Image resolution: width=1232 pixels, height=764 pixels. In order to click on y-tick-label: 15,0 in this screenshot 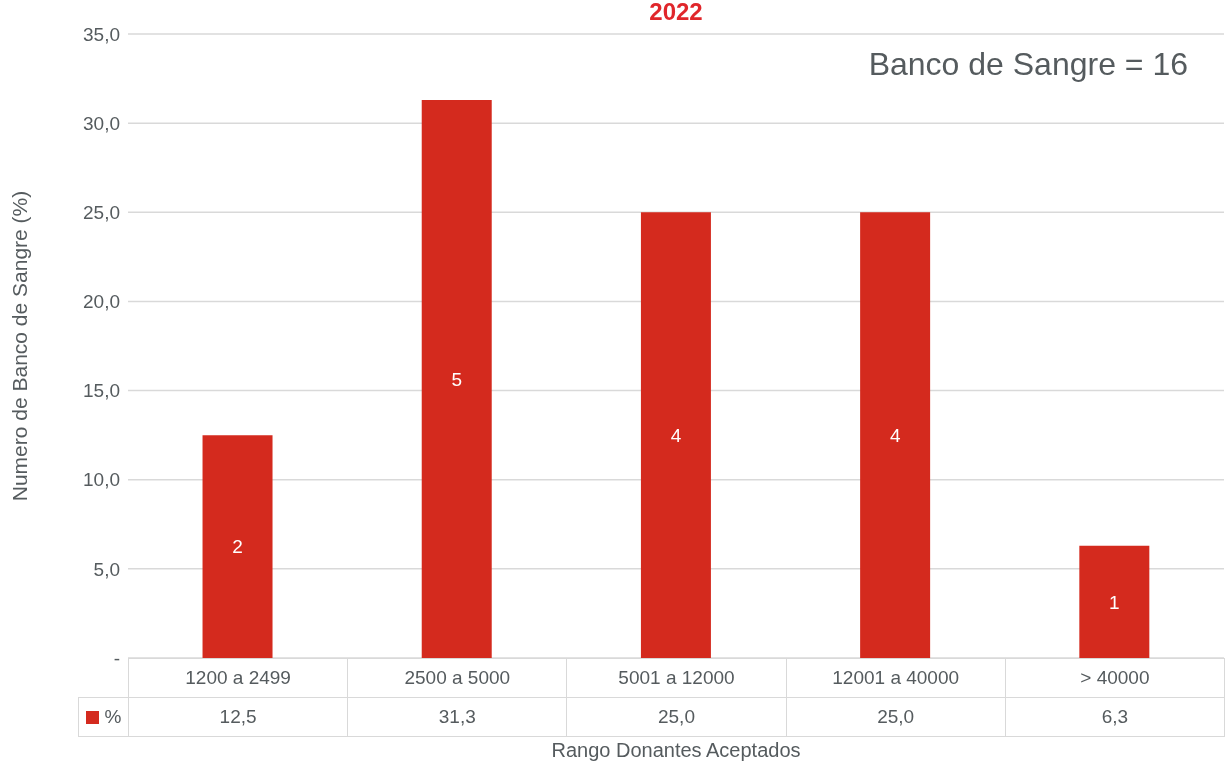, I will do `click(101, 391)`.